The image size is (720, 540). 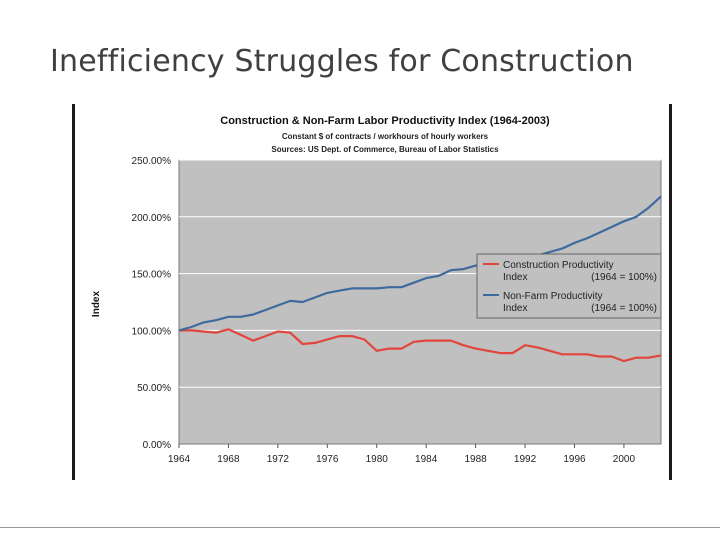 I want to click on x-tick-label: 1972, so click(x=278, y=459).